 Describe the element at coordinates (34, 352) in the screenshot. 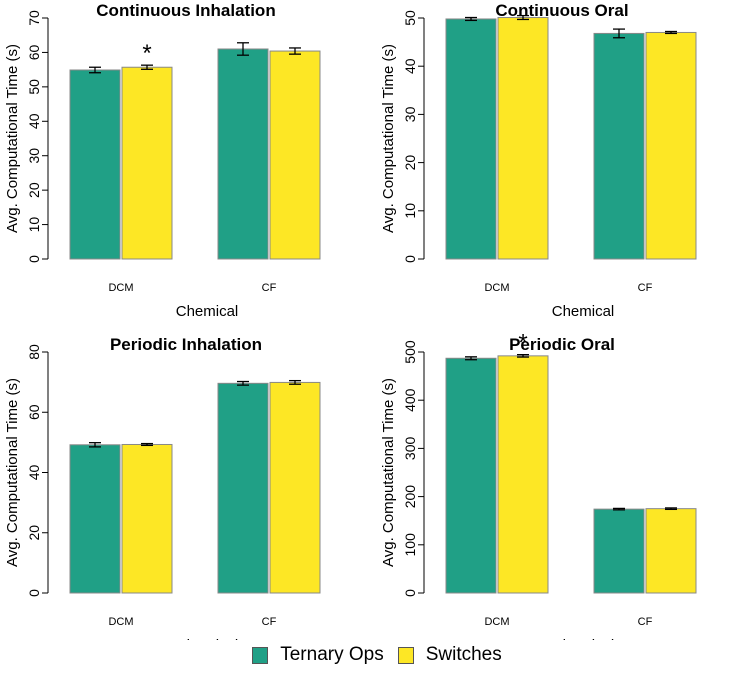

I see `y-tick-label: 80` at that location.